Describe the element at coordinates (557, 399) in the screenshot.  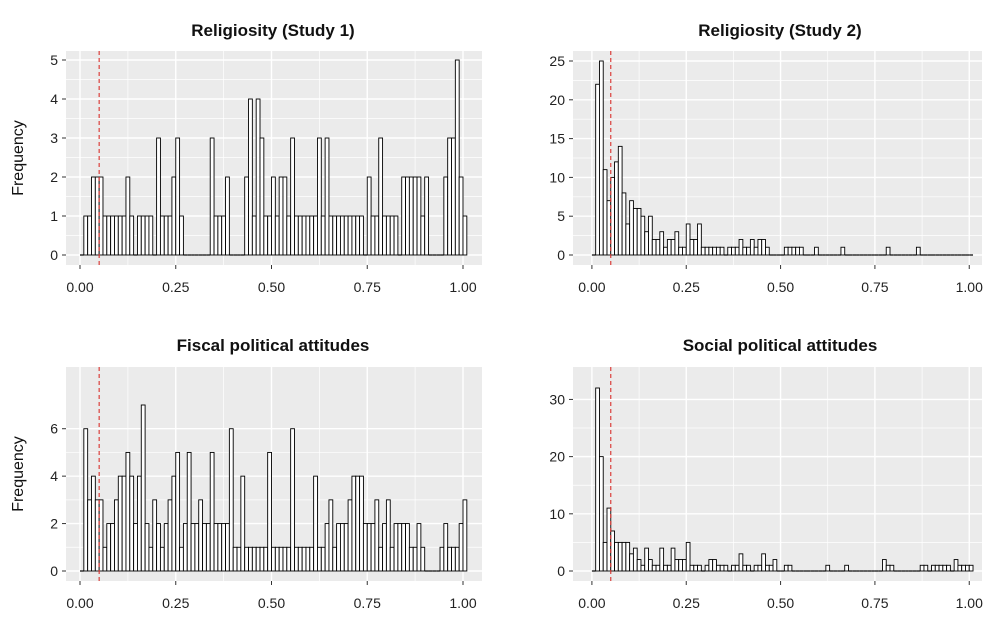
I see `y-tick-label: 30` at that location.